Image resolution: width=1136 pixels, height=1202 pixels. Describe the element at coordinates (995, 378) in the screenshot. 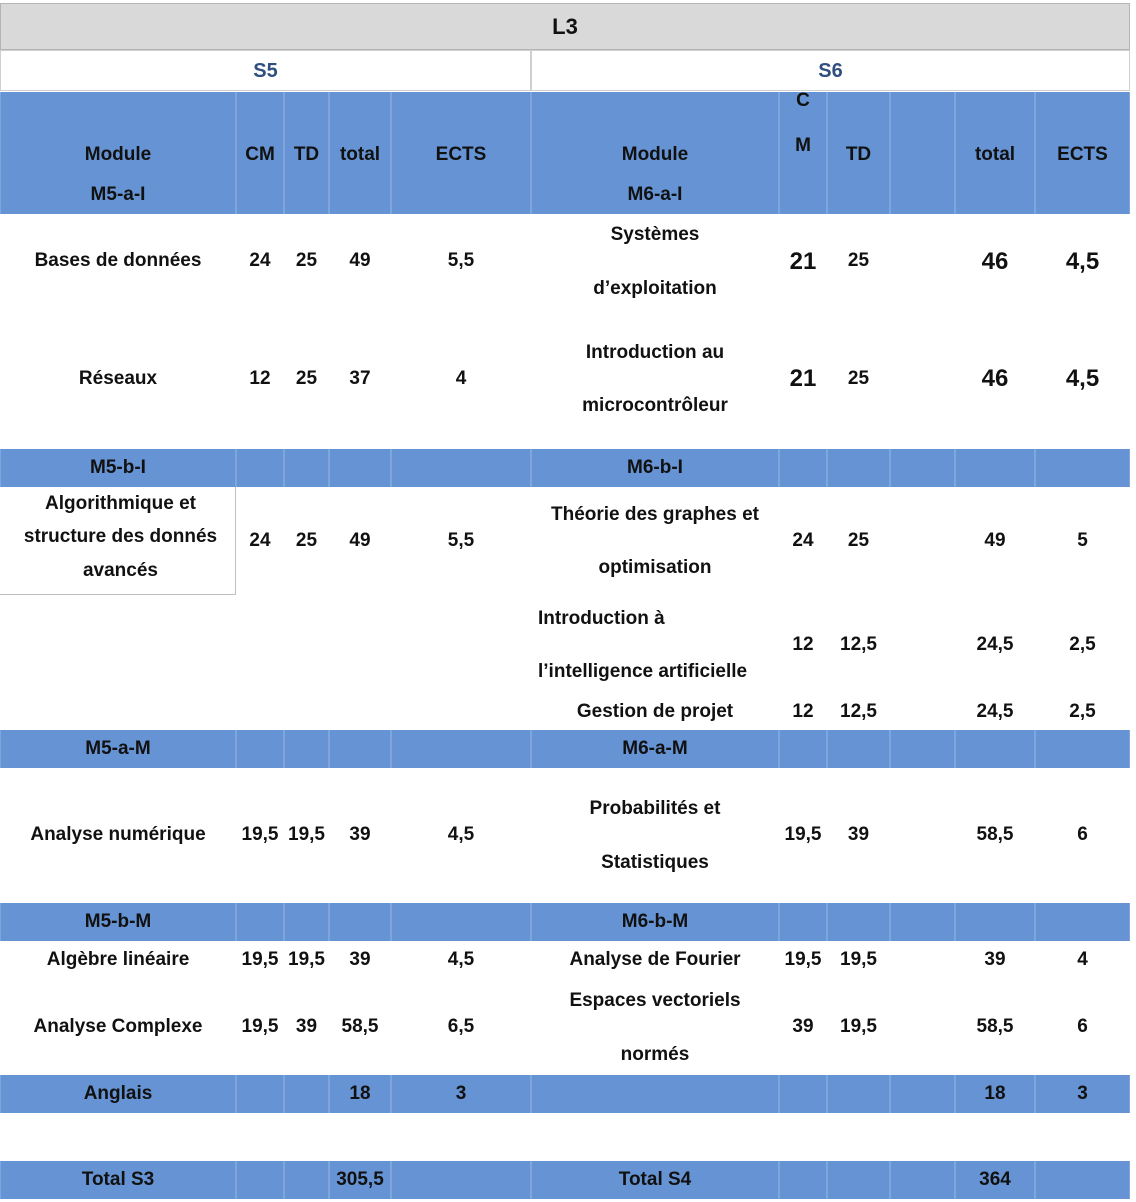

I see `s6-total-cell: 46` at that location.